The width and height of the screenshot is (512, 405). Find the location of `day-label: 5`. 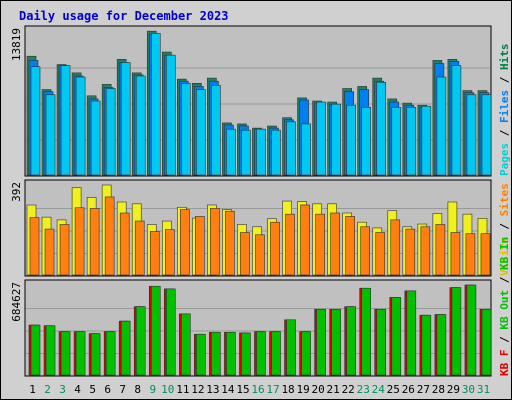

day-label: 5 is located at coordinates (92, 389).